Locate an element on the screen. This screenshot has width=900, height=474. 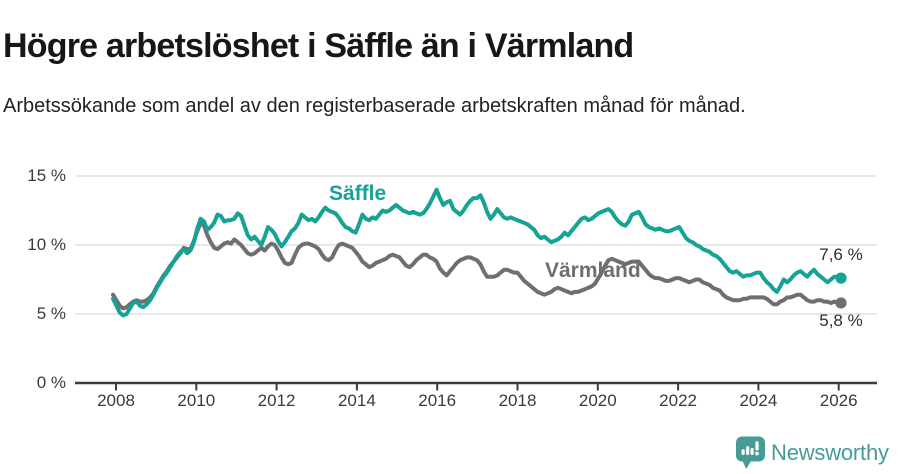
varmland-series-label: Värmland is located at coordinates (593, 270).